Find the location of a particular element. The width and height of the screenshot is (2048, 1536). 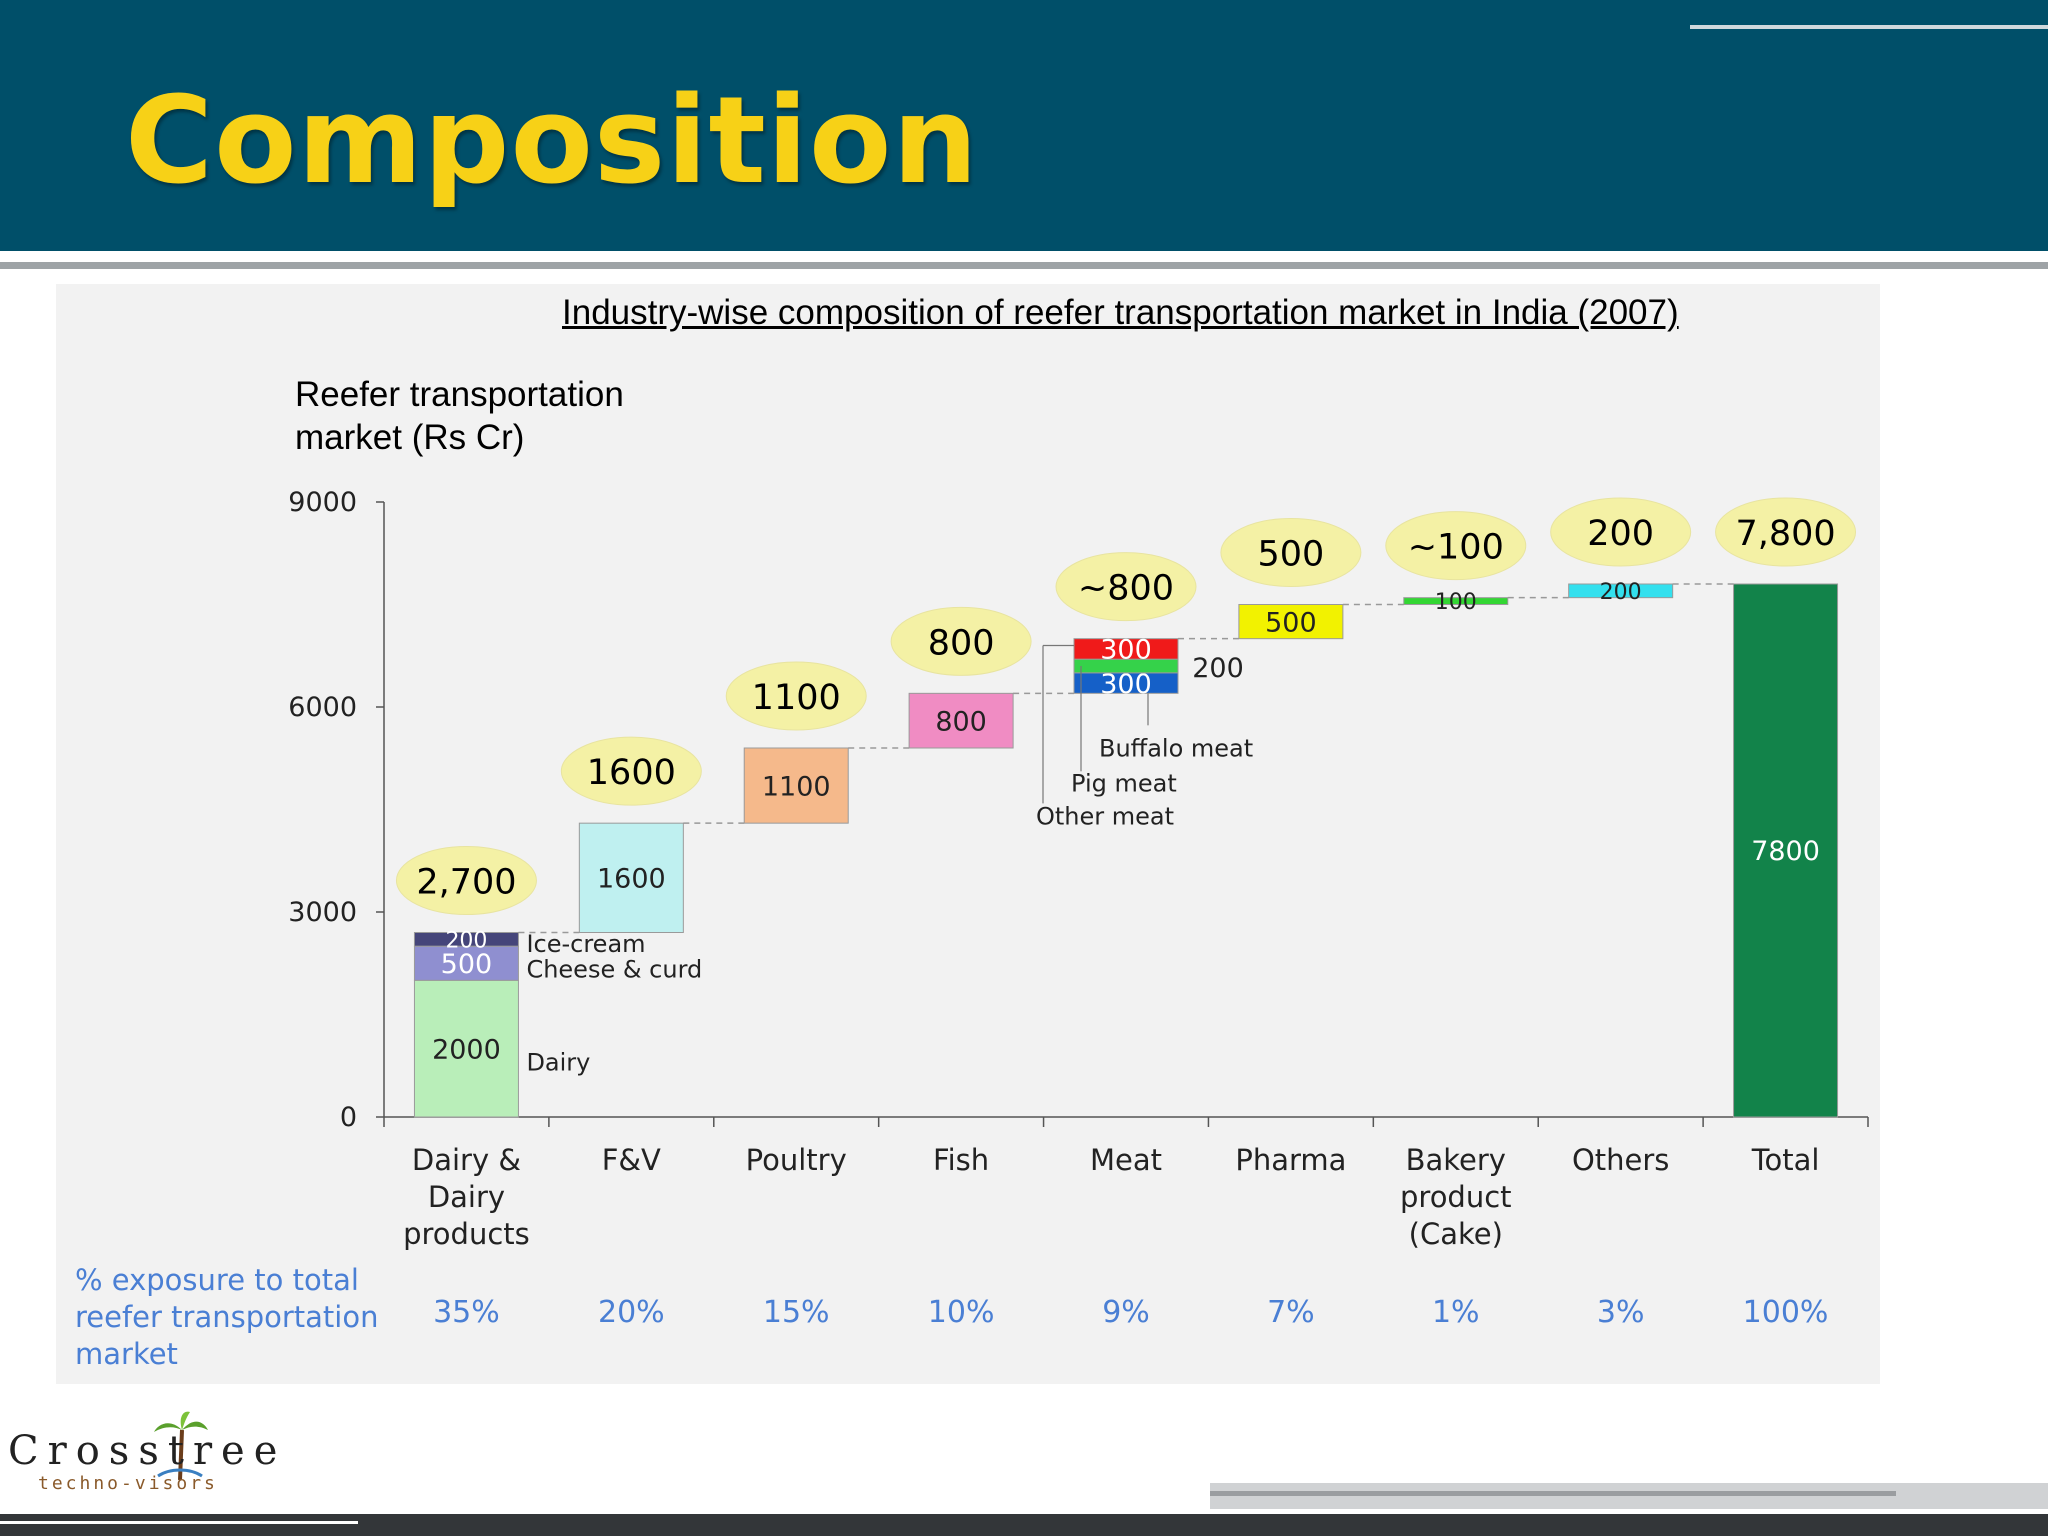

y-tick-label: 0 is located at coordinates (348, 1117).